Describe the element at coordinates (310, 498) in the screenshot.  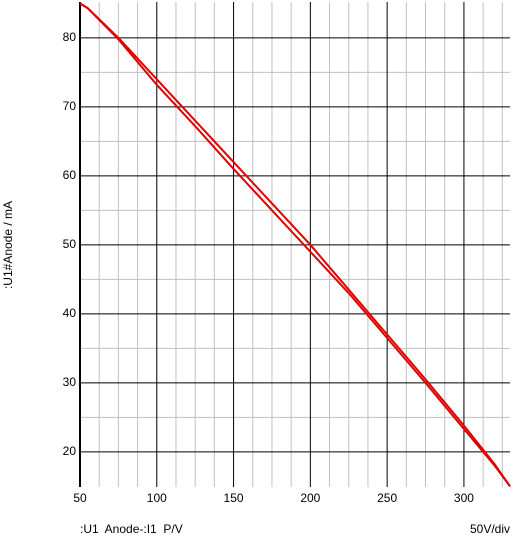
I see `x-tick-label: 200` at that location.